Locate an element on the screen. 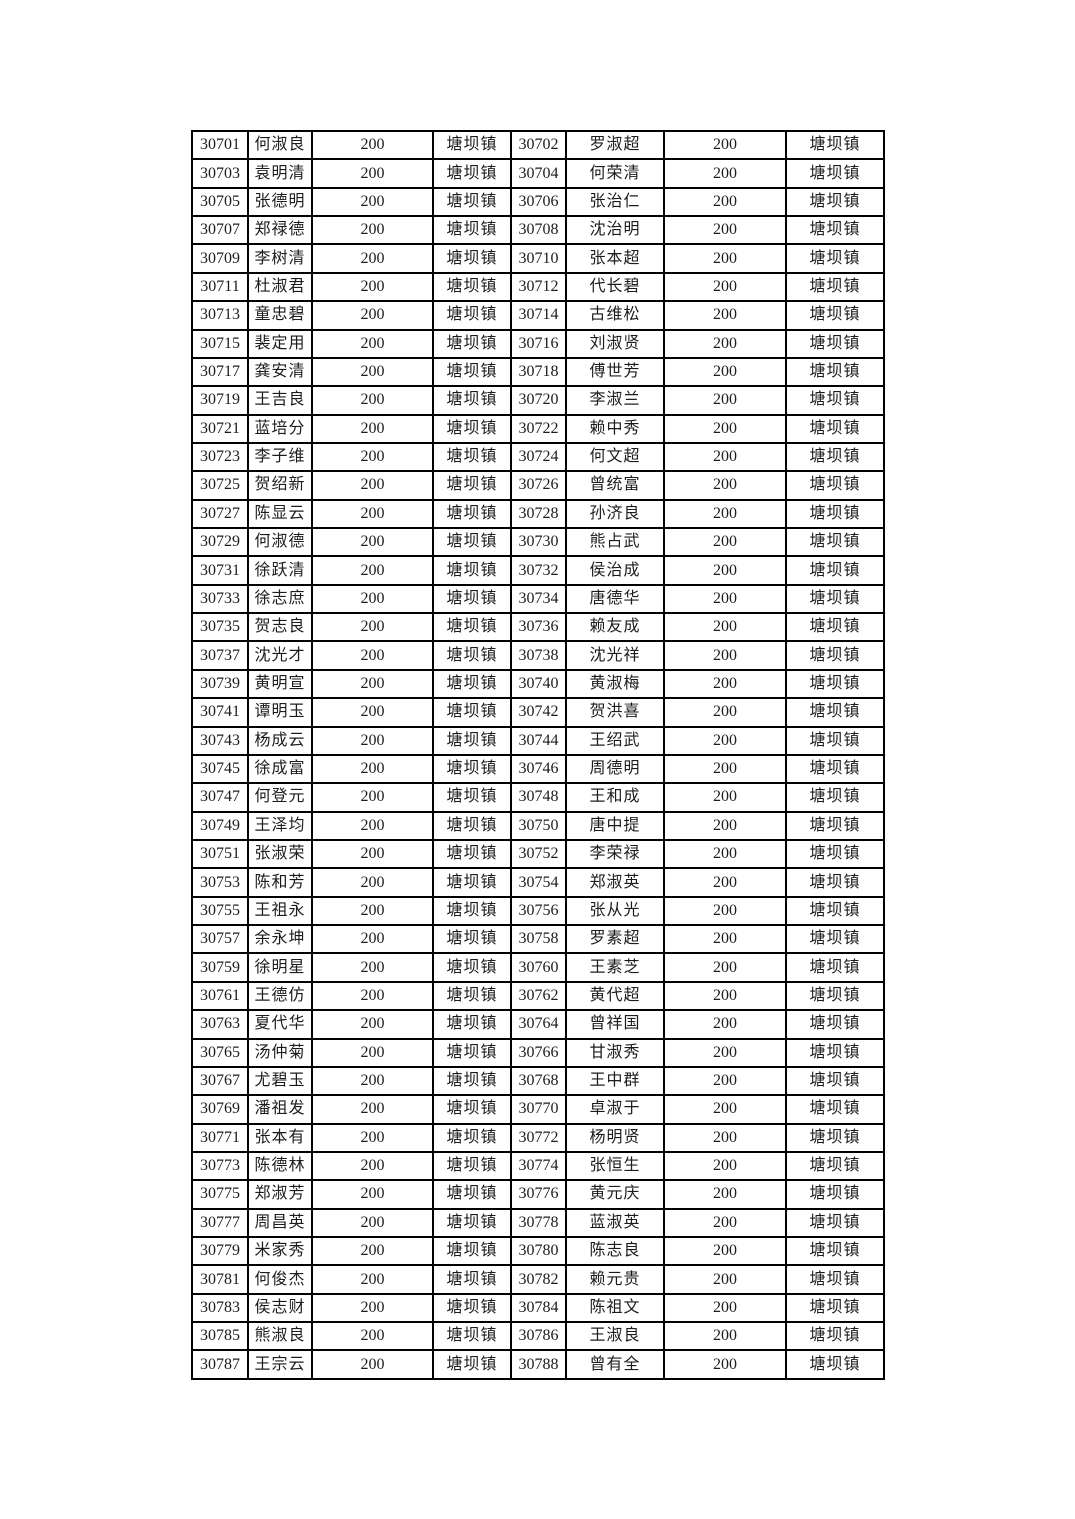 Image resolution: width=1075 pixels, height=1519 pixels. person-name-cell: 汤仲菊 is located at coordinates (280, 1052).